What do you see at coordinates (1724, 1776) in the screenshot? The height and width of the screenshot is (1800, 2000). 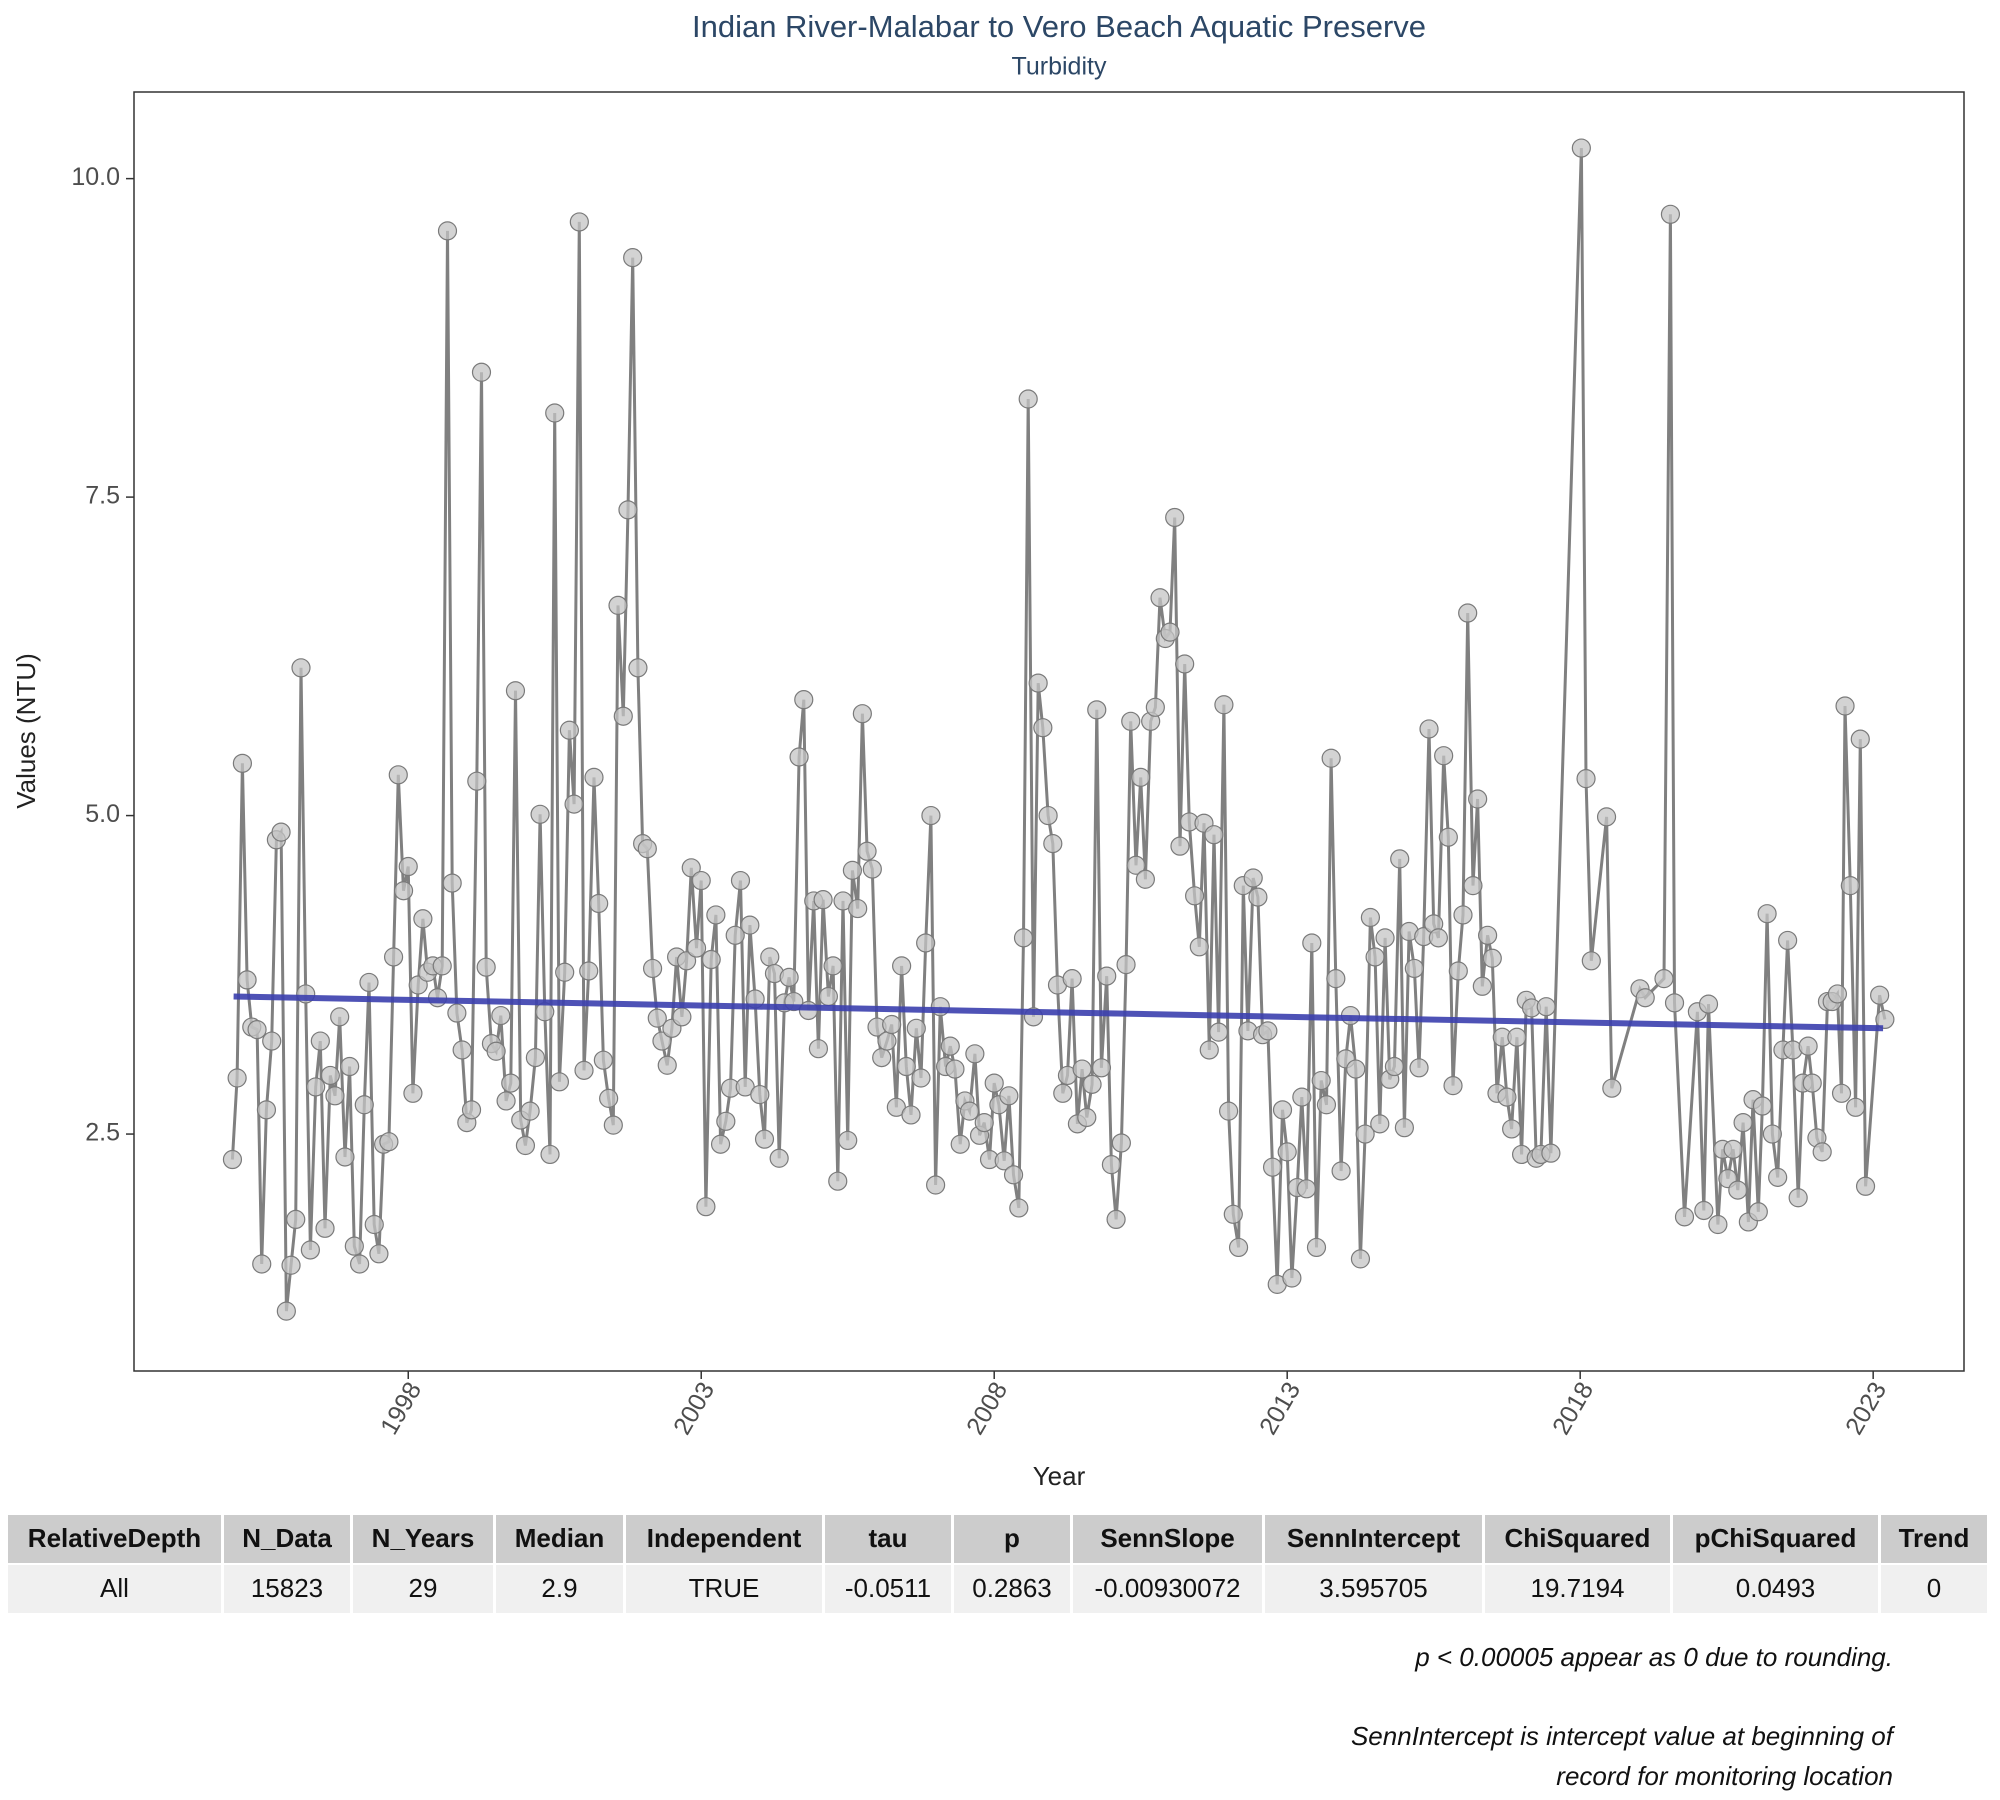 I see `note: record for monitoring location` at bounding box center [1724, 1776].